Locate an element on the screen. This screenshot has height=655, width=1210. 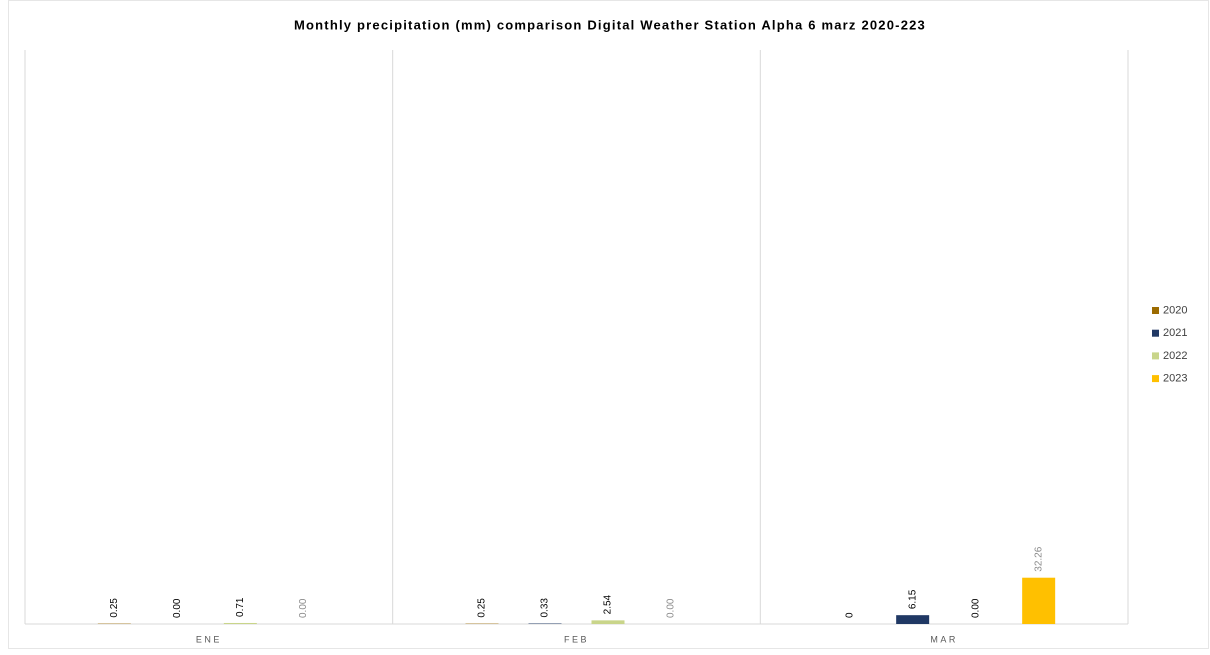
legend-label: 2023 is located at coordinates (1175, 379).